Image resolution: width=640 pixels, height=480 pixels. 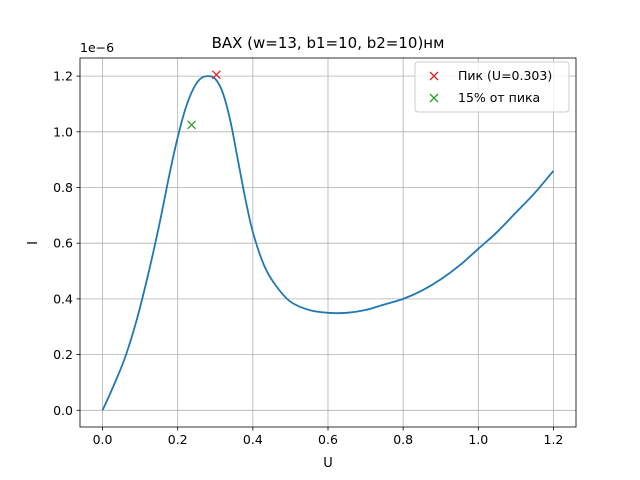 What do you see at coordinates (63, 131) in the screenshot?
I see `y-tick-label: 1.0` at bounding box center [63, 131].